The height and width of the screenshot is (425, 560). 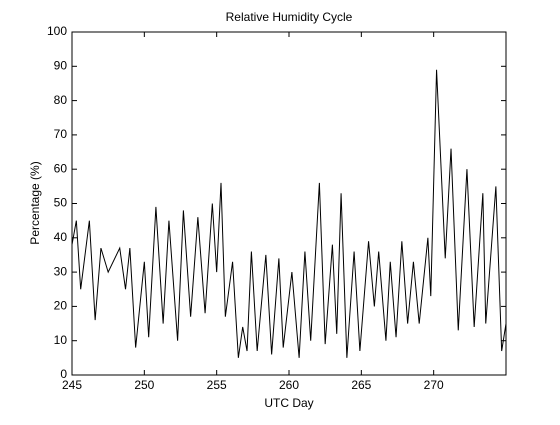 What do you see at coordinates (61, 237) in the screenshot?
I see `y-tick-label: 40` at bounding box center [61, 237].